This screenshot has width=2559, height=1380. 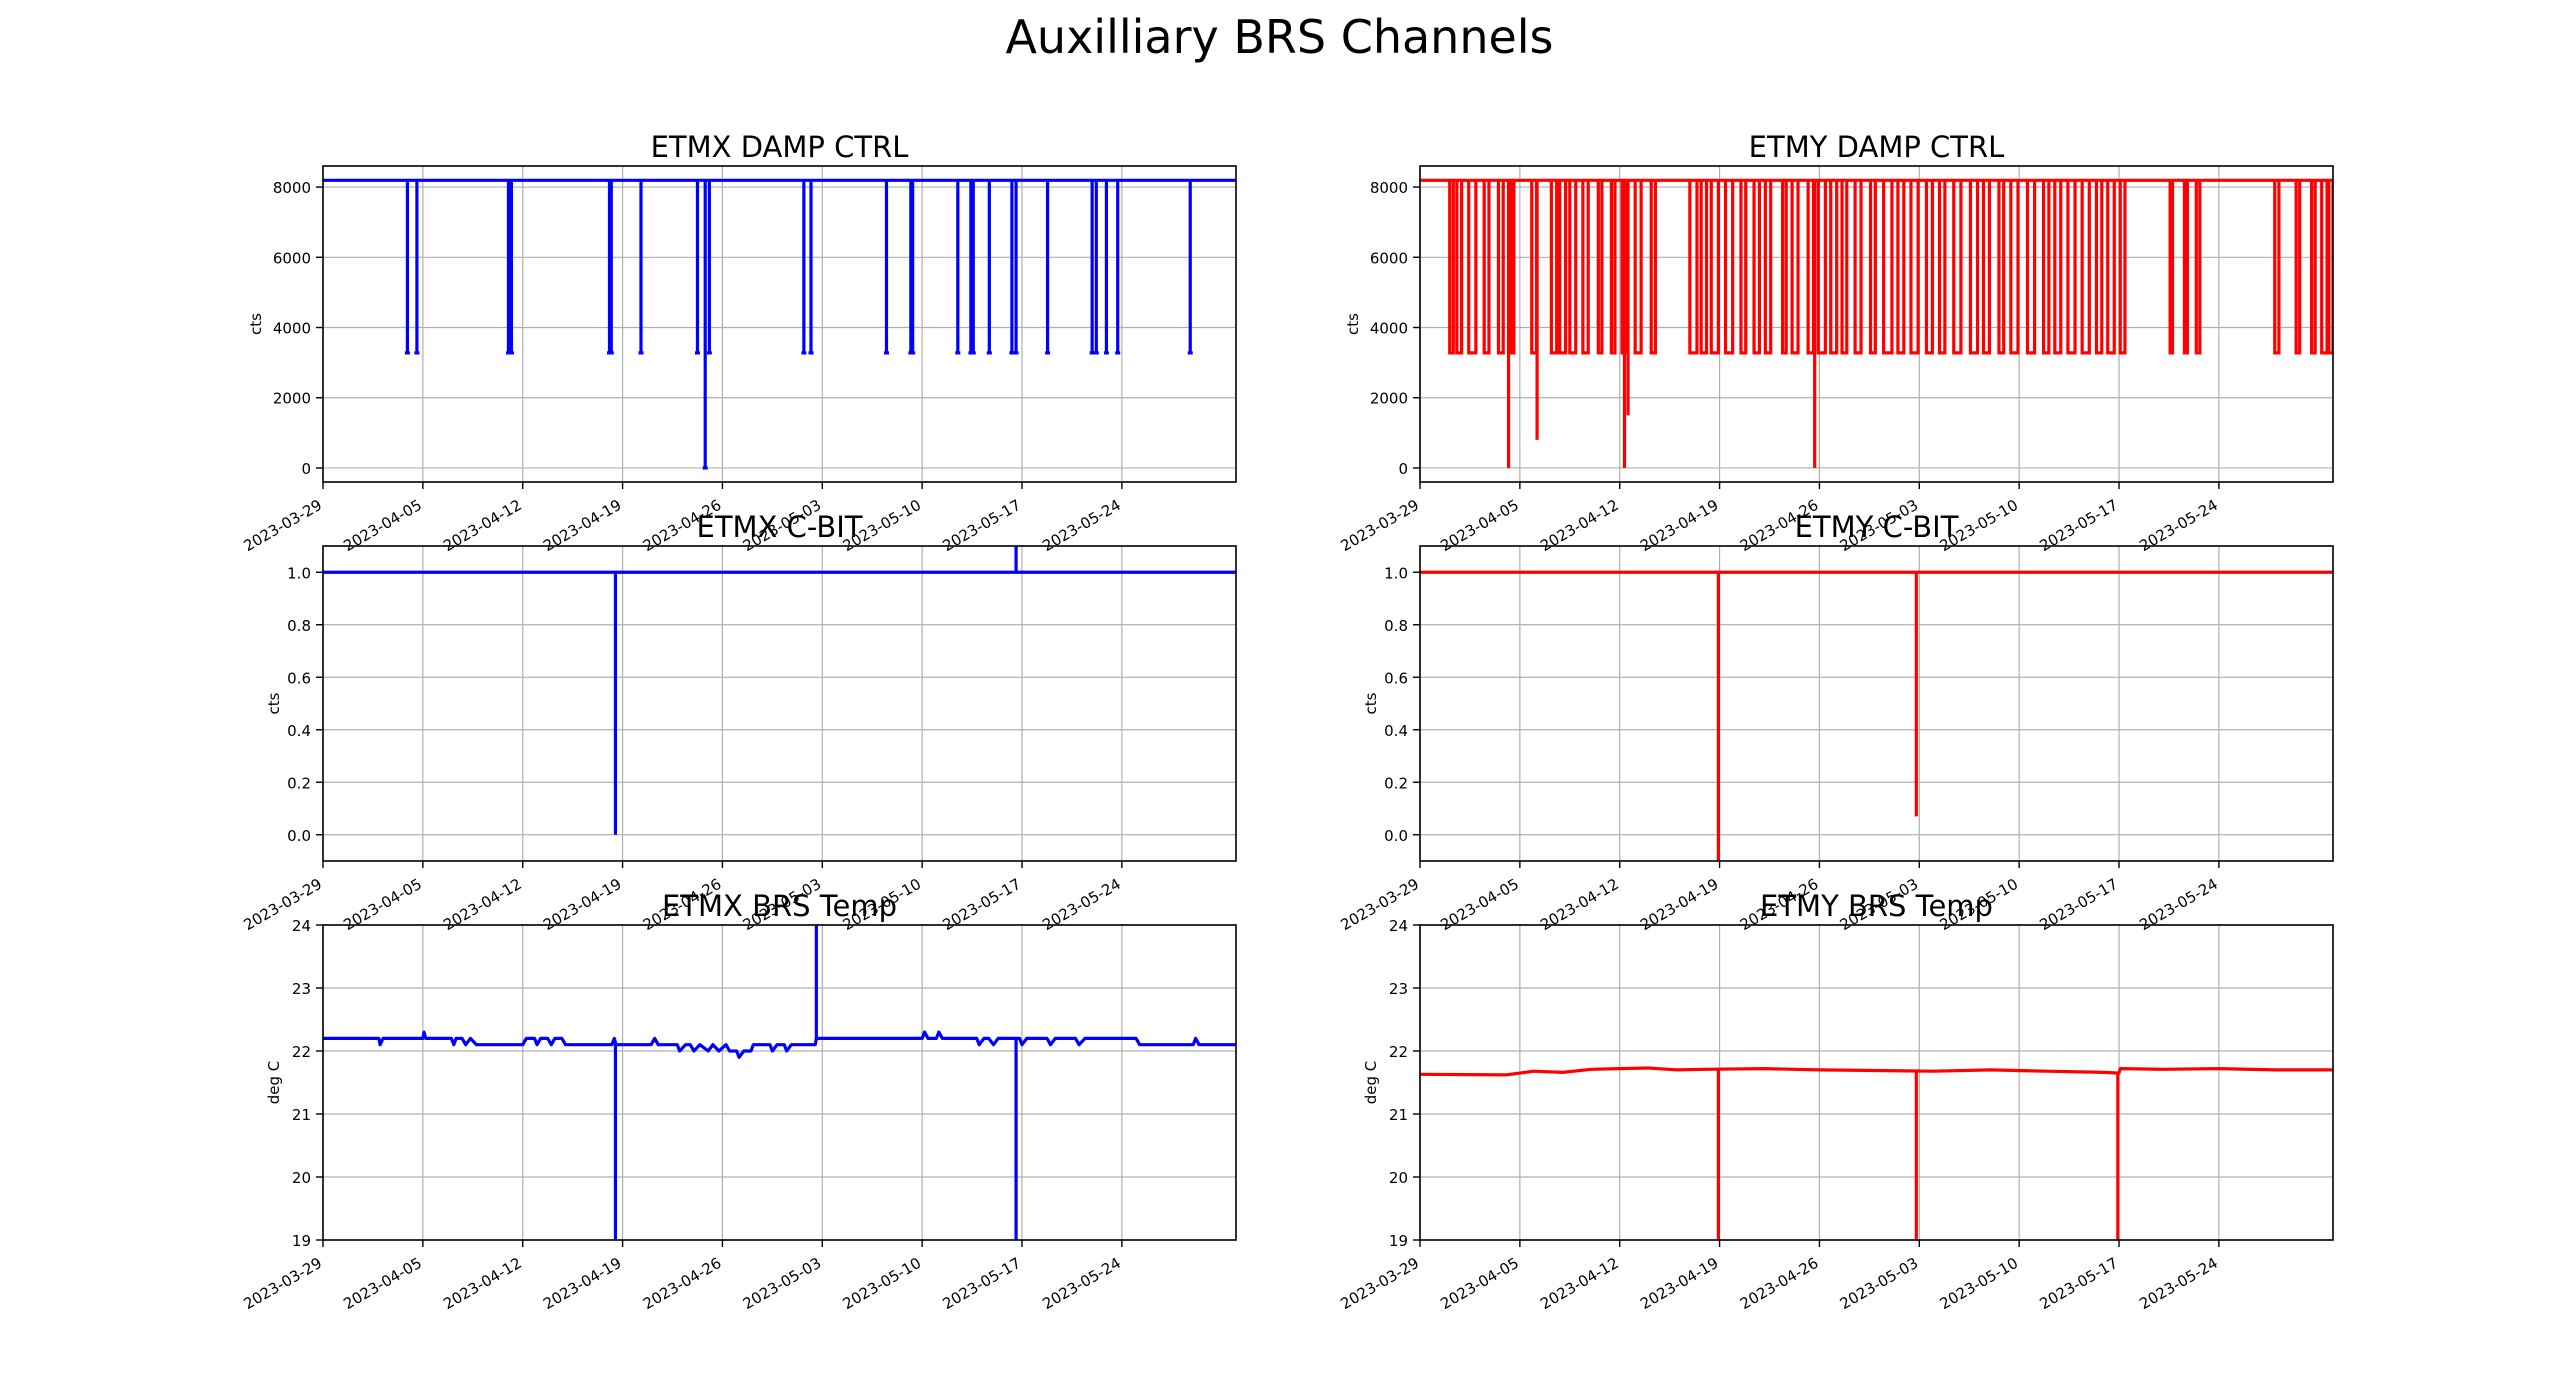 I want to click on chart-title: ETMX C-BIT, so click(x=780, y=527).